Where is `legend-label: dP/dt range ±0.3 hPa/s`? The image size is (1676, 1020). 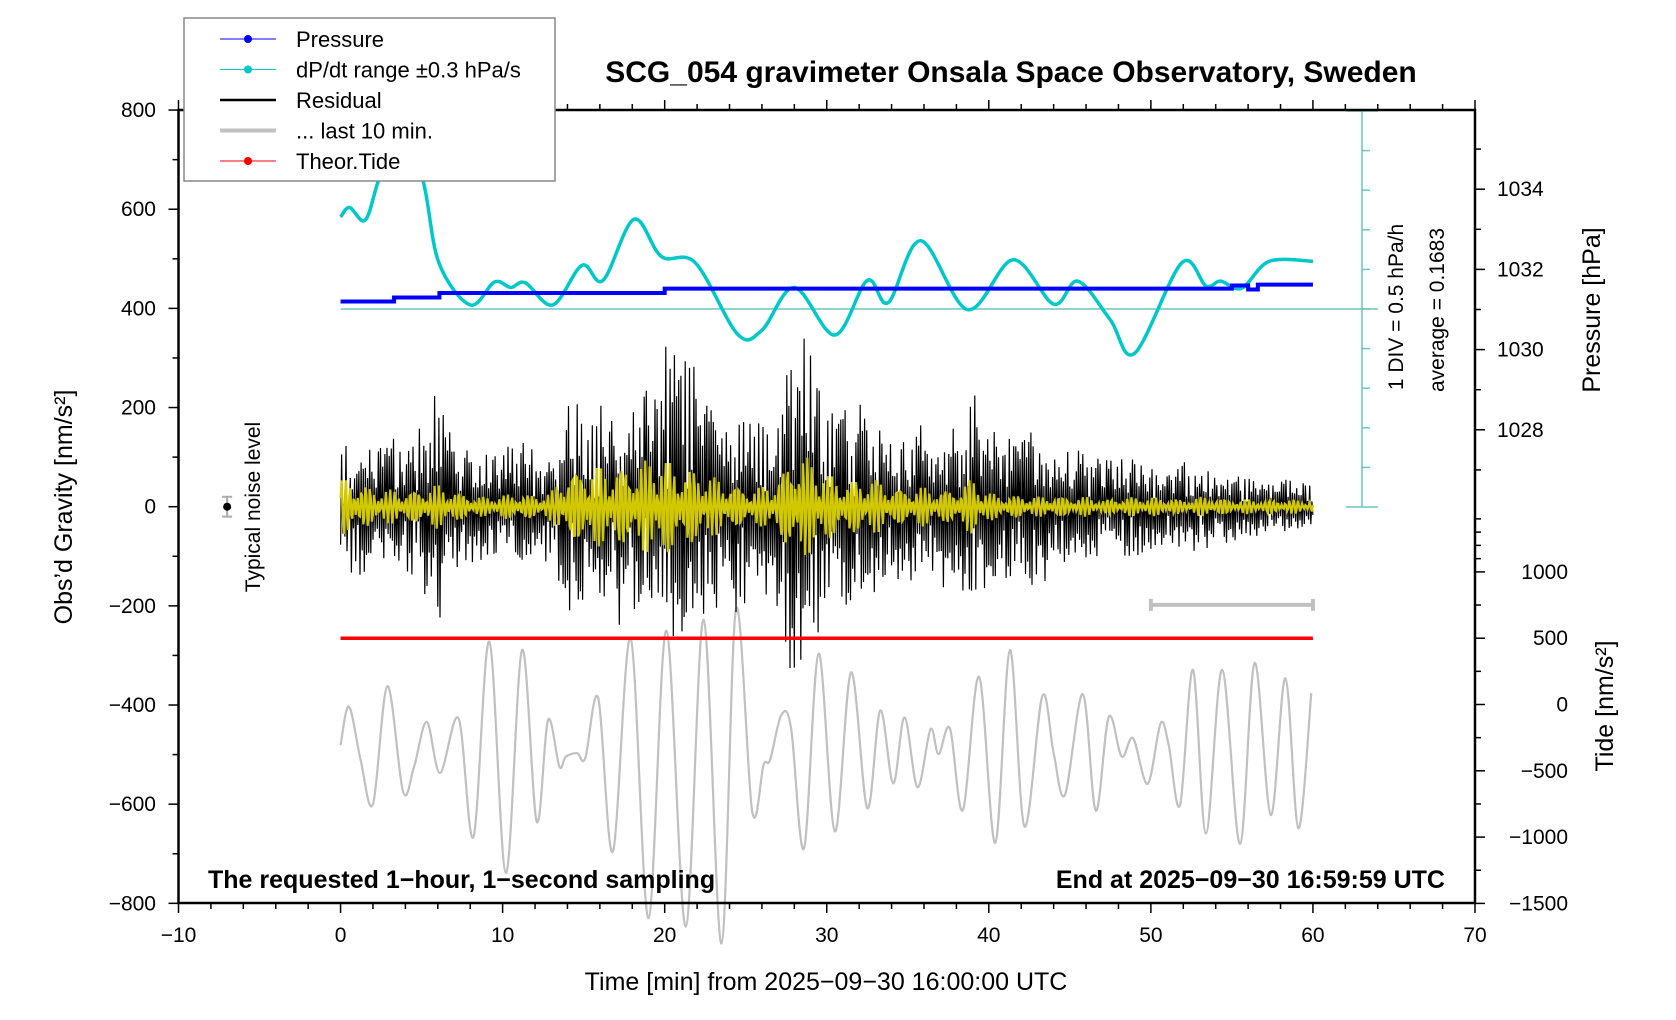
legend-label: dP/dt range ±0.3 hPa/s is located at coordinates (408, 70).